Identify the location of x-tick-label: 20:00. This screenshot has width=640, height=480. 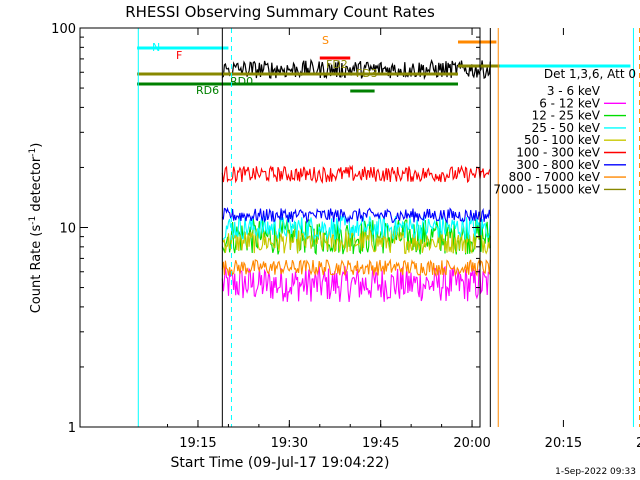
(471, 443).